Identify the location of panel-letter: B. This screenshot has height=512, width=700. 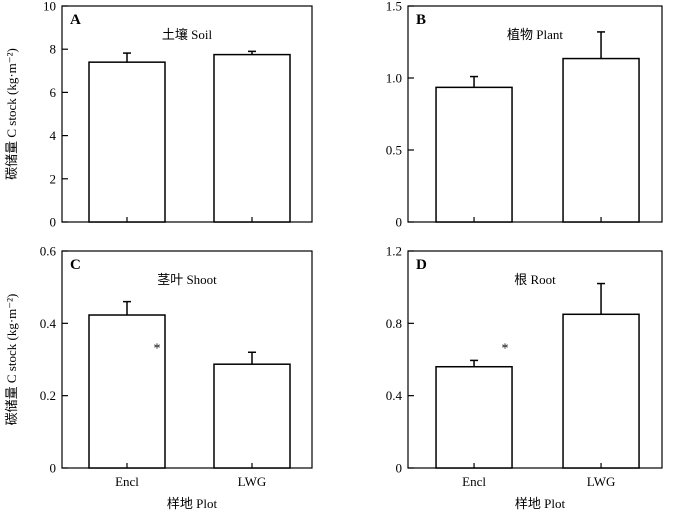
(421, 20).